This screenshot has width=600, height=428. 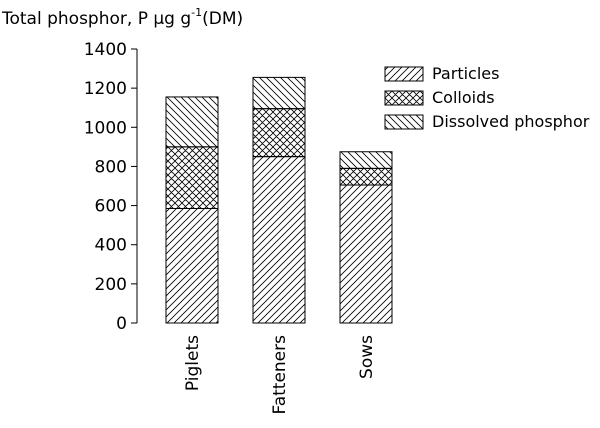 What do you see at coordinates (111, 167) in the screenshot?
I see `y-tick-label: 800` at bounding box center [111, 167].